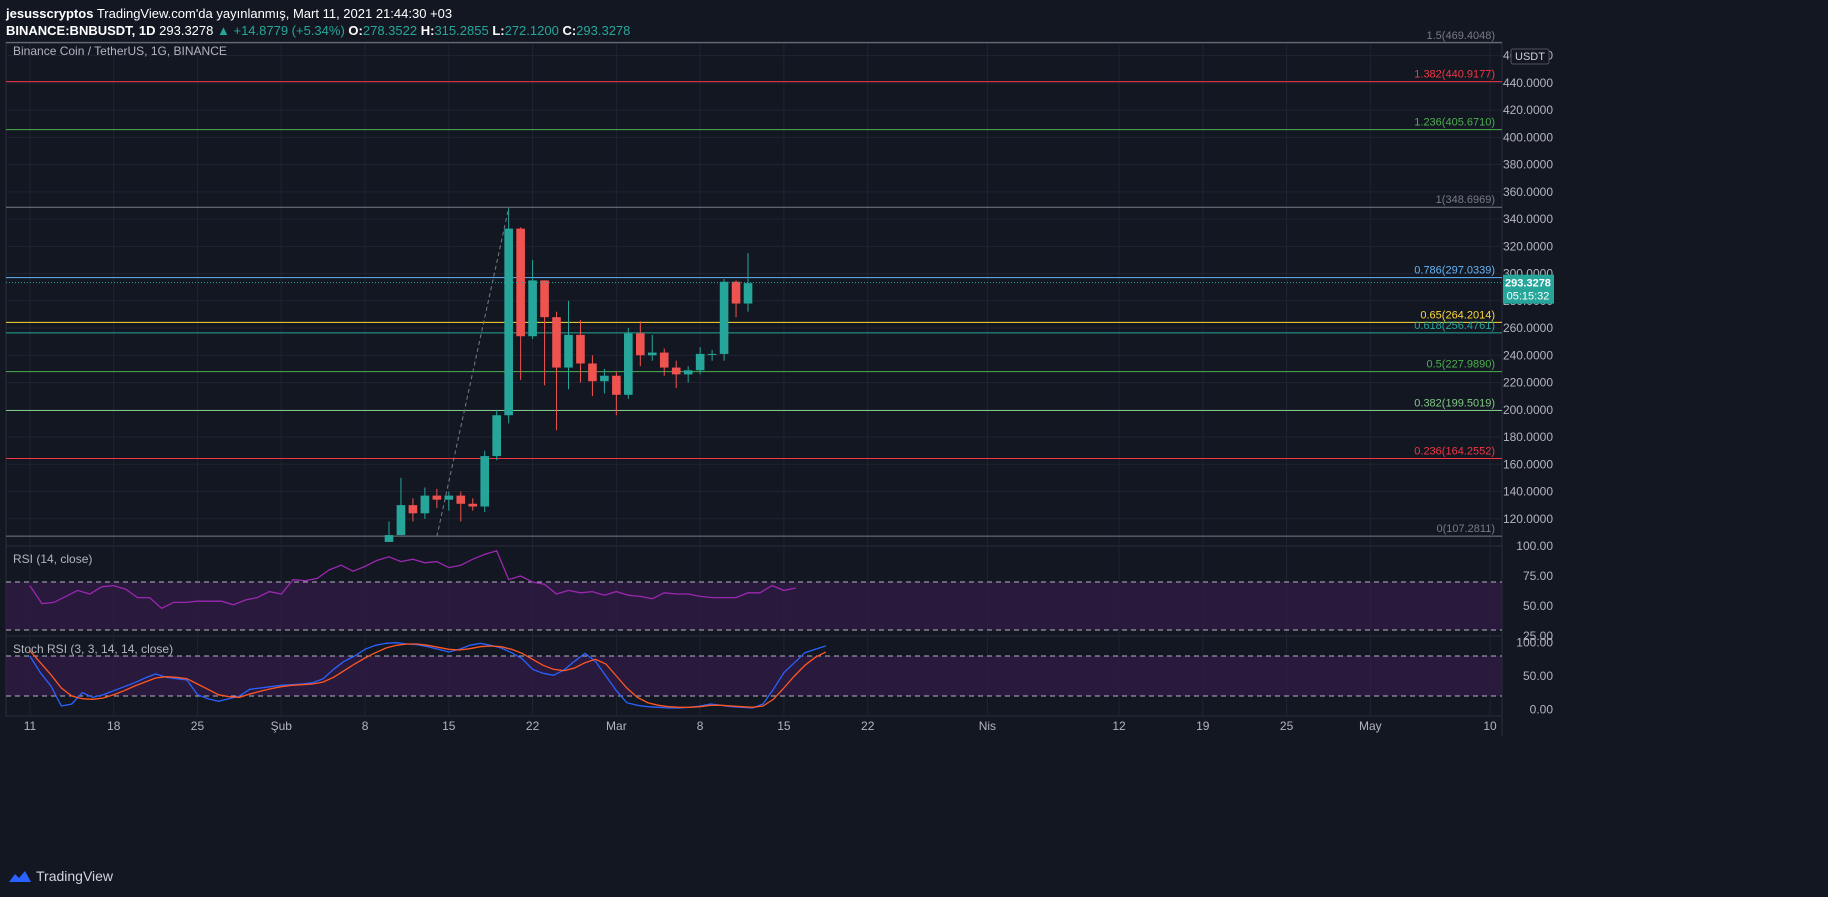 Image resolution: width=1828 pixels, height=897 pixels. Describe the element at coordinates (1461, 36) in the screenshot. I see `fib-level-label: 1.5(469.4048)` at that location.